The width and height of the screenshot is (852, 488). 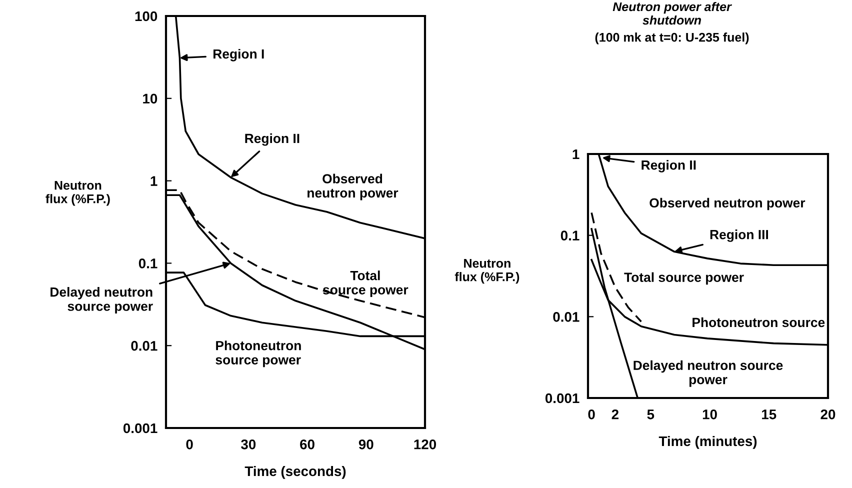 What do you see at coordinates (828, 414) in the screenshot?
I see `x-tick-label: 20` at bounding box center [828, 414].